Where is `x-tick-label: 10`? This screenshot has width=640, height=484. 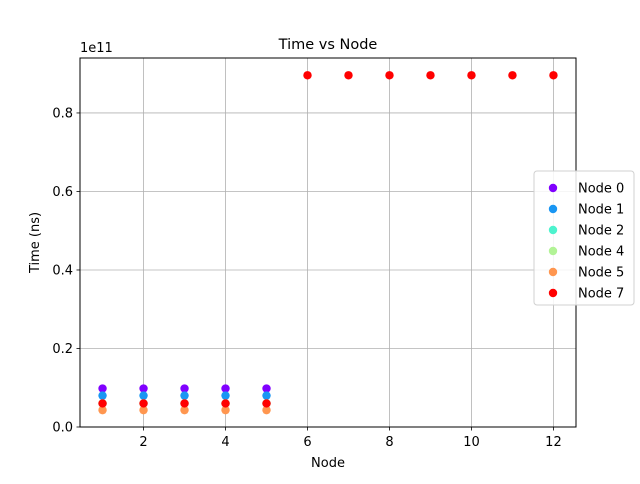 x-tick-label: 10 is located at coordinates (471, 442).